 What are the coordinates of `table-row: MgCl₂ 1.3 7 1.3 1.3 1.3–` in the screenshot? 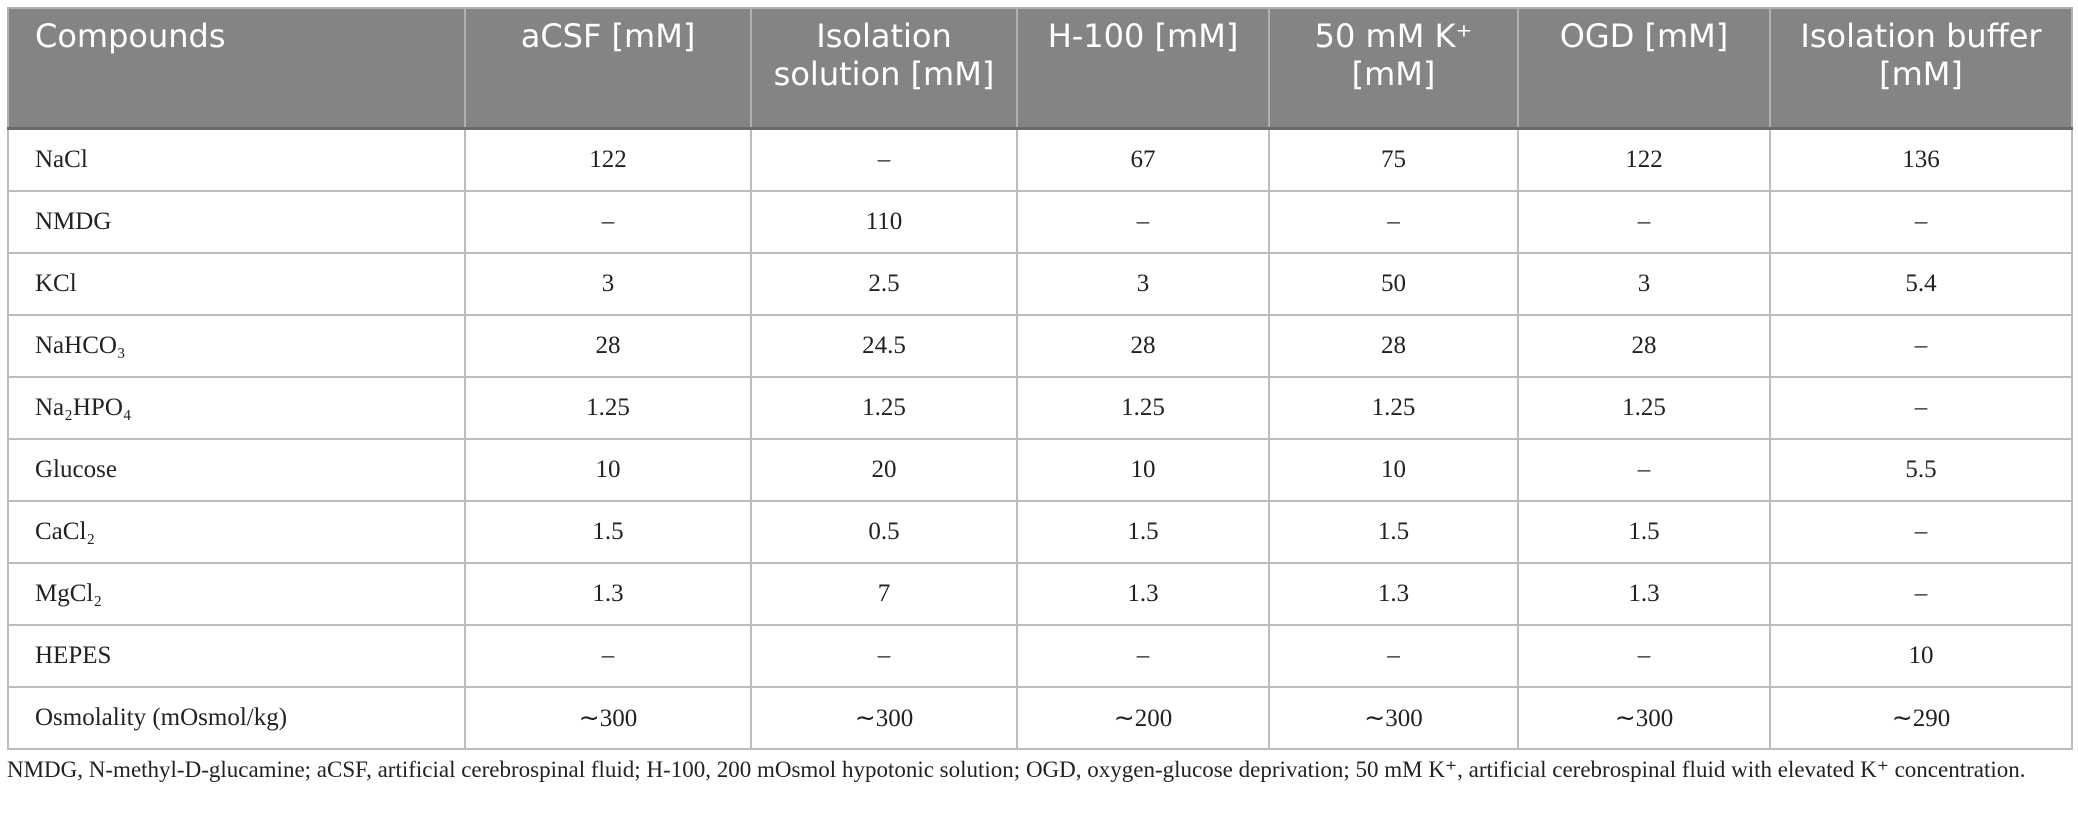 It's located at (1040, 594).